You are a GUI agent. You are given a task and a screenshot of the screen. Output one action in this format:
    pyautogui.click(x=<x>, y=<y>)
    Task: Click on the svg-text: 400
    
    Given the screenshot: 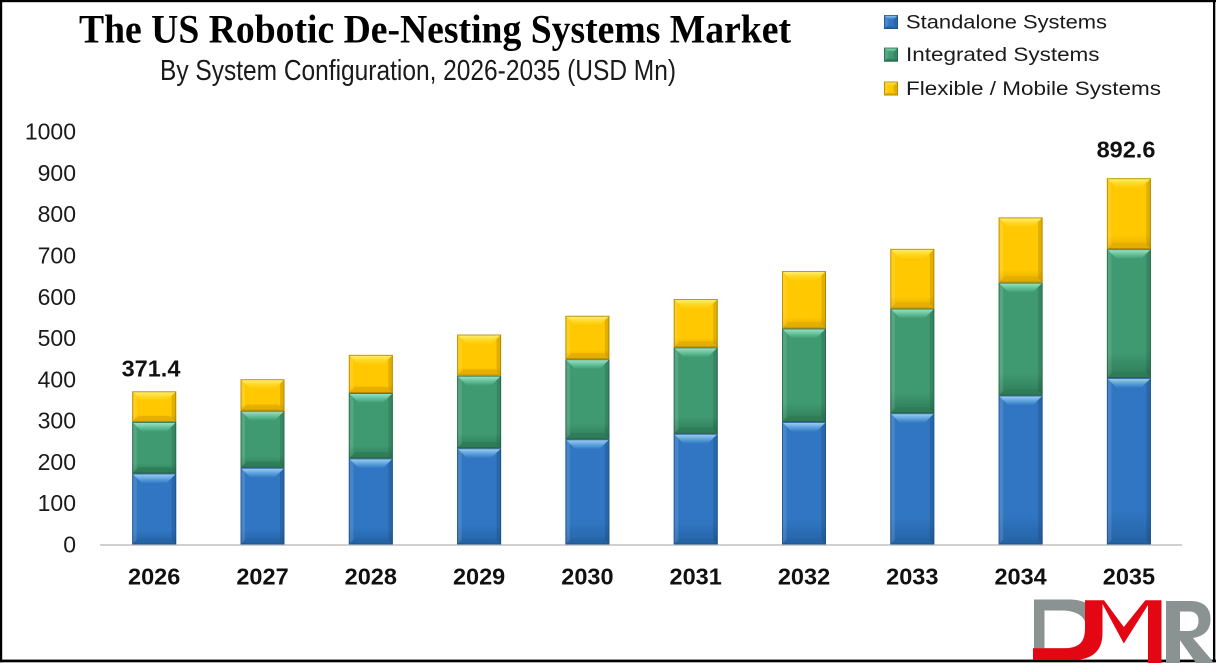 What is the action you would take?
    pyautogui.click(x=57, y=379)
    